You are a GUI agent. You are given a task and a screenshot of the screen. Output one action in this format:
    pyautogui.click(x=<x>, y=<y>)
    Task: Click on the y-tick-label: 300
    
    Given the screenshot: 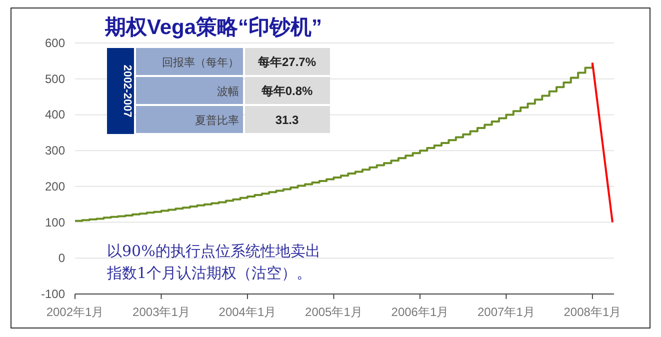 What is the action you would take?
    pyautogui.click(x=55, y=151)
    